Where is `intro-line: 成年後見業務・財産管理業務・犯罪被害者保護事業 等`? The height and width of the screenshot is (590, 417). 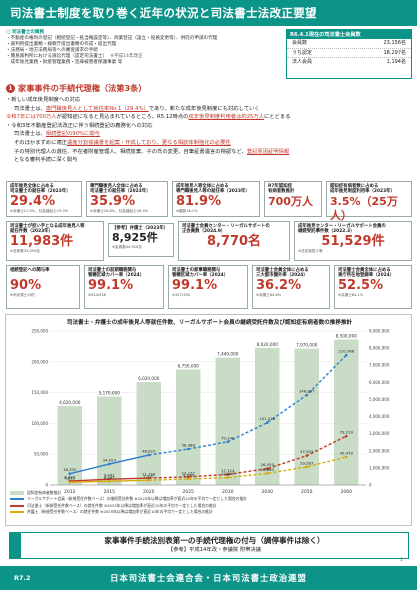 intro-line: 成年後見業務・財産管理業務・犯罪被害者保護事業 等 is located at coordinates (66, 62).